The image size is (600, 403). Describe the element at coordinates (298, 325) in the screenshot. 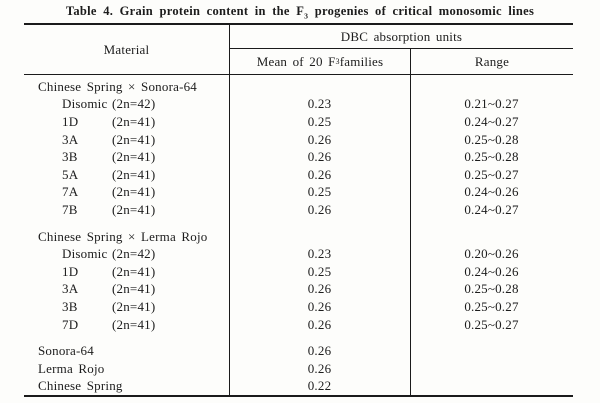

I see `table-row: 7D (2n=41) 0.26 0.25~0.27` at that location.